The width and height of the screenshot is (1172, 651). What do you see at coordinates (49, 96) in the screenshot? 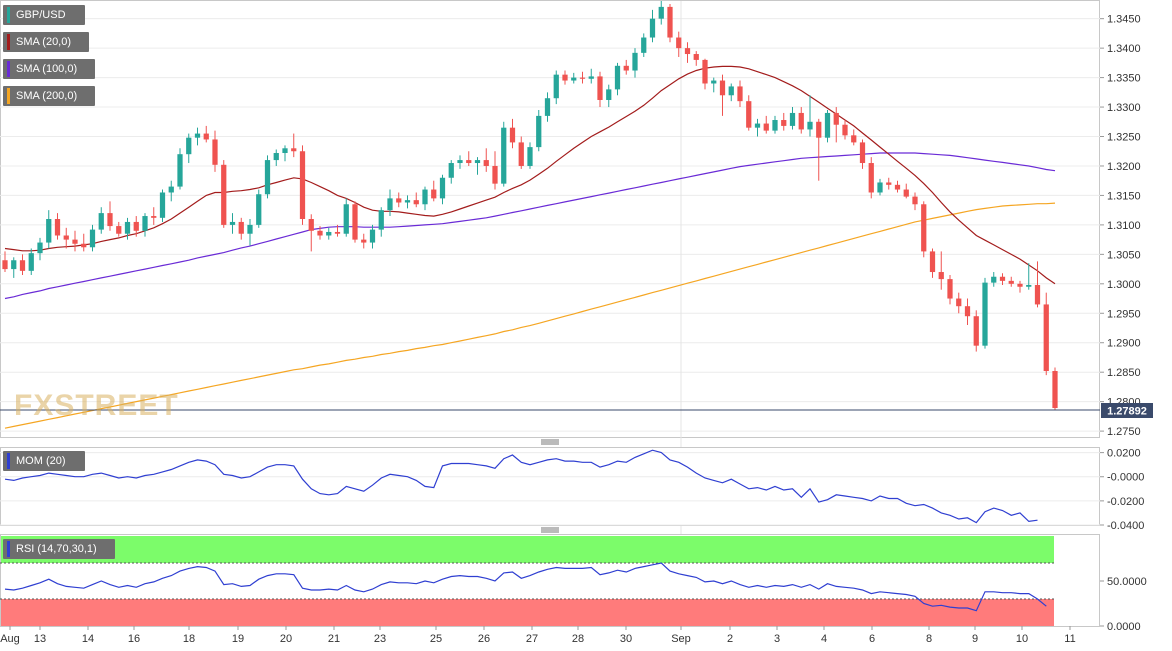
I see `legend-sma-200: SMA (200,0)` at bounding box center [49, 96].